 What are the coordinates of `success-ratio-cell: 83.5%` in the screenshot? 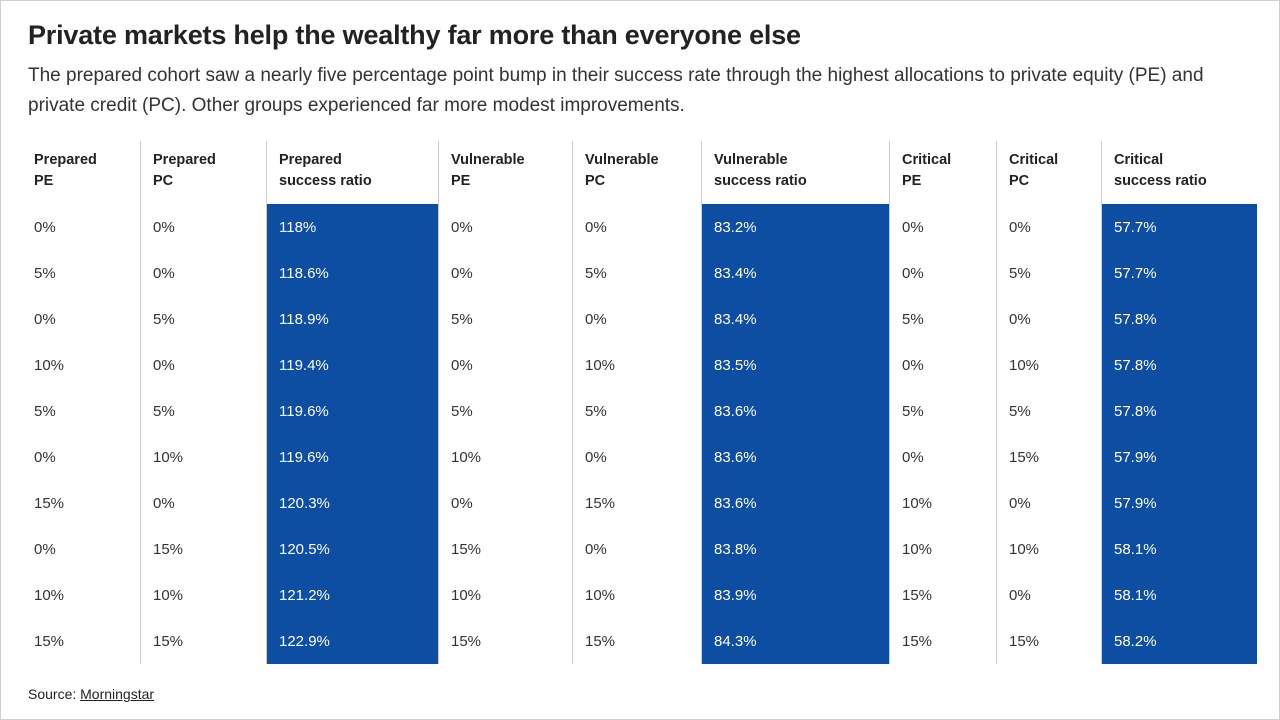 It's located at (795, 365).